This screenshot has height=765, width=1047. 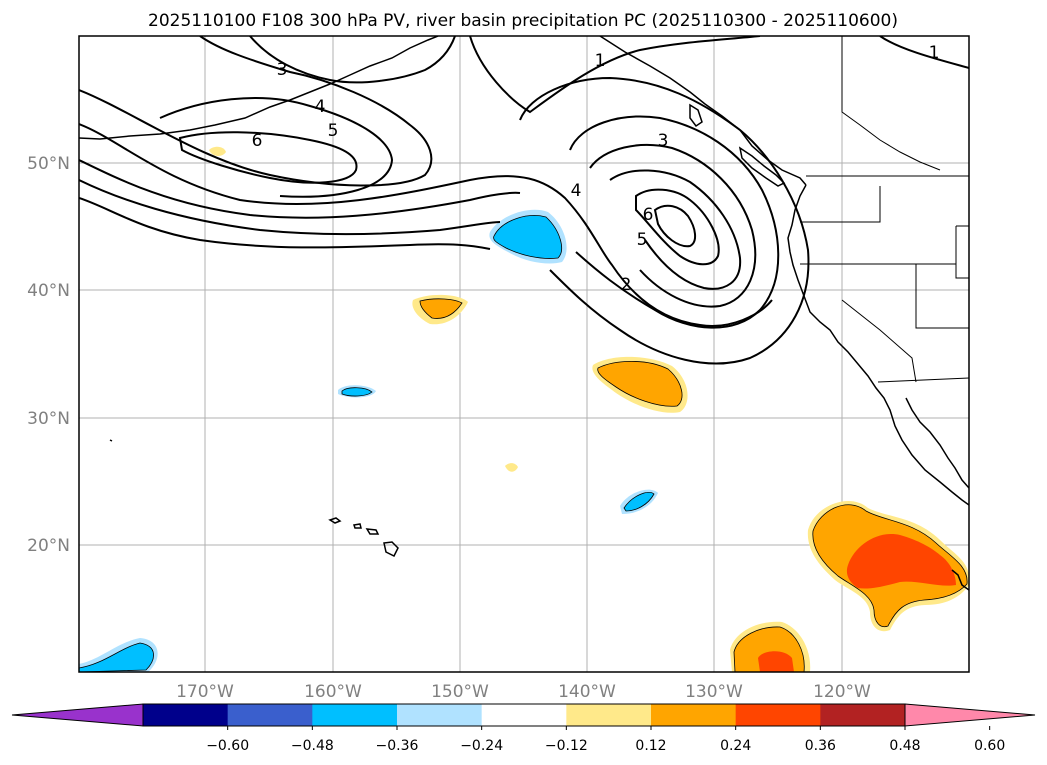 I want to click on vancouver-island-coast, so click(x=762, y=166).